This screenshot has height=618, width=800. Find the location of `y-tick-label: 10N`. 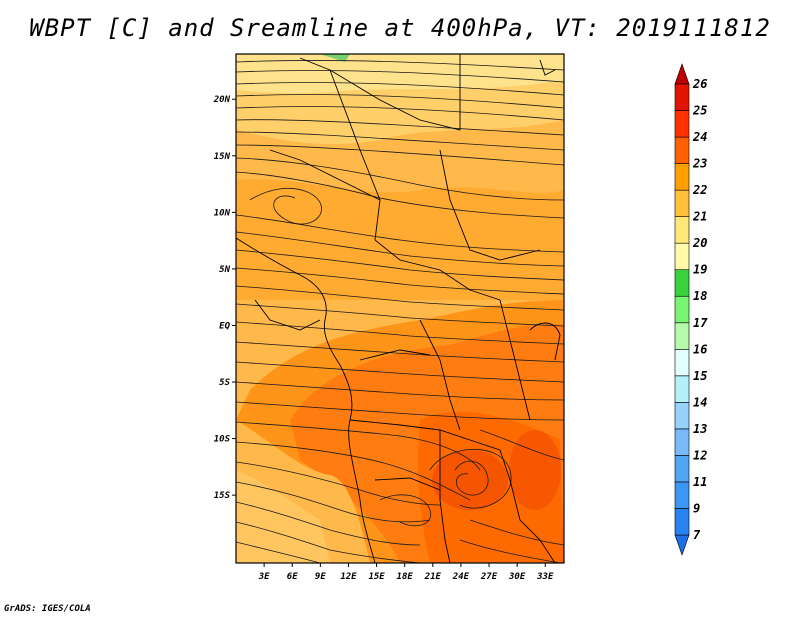

y-tick-label: 10N is located at coordinates (222, 213).